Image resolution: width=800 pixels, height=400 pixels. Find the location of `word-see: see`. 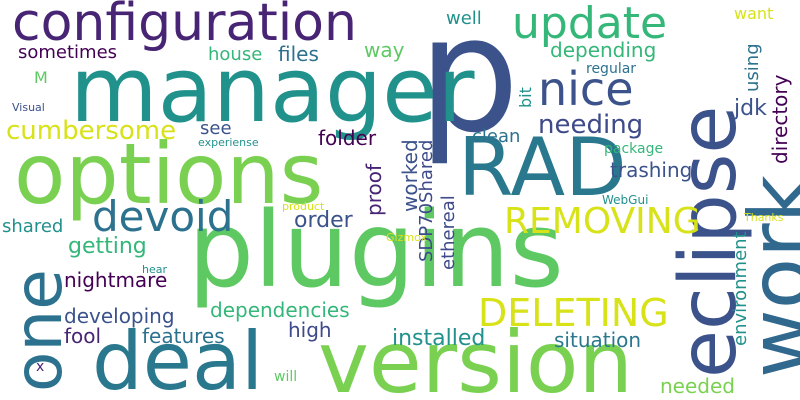

word-see: see is located at coordinates (216, 128).